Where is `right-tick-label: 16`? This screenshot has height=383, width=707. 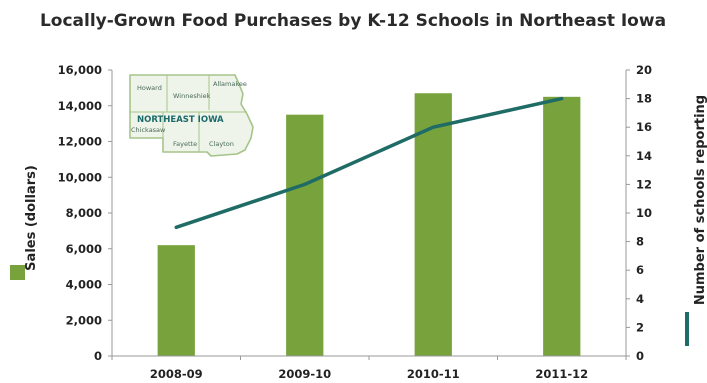
right-tick-label: 16 is located at coordinates (644, 127).